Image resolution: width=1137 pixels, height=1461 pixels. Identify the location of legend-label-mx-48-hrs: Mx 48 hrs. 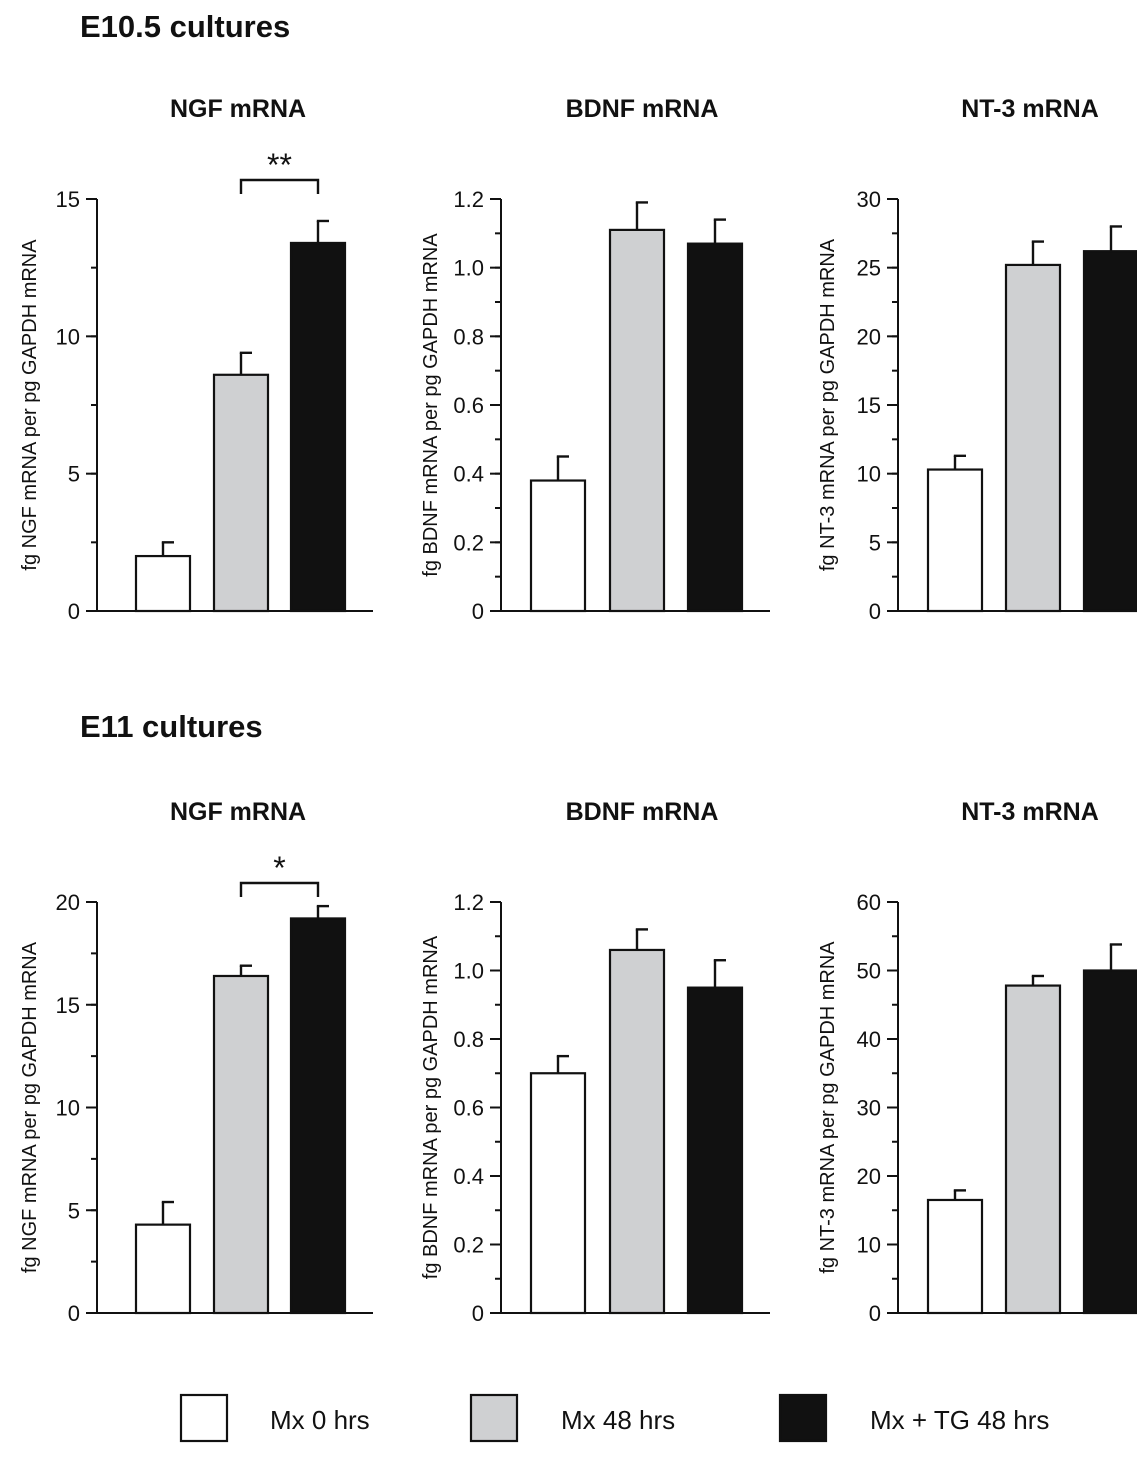
(618, 1420).